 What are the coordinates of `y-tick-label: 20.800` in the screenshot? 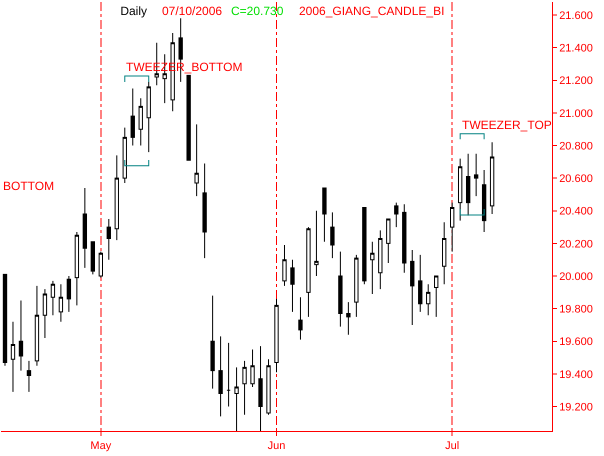 It's located at (576, 146).